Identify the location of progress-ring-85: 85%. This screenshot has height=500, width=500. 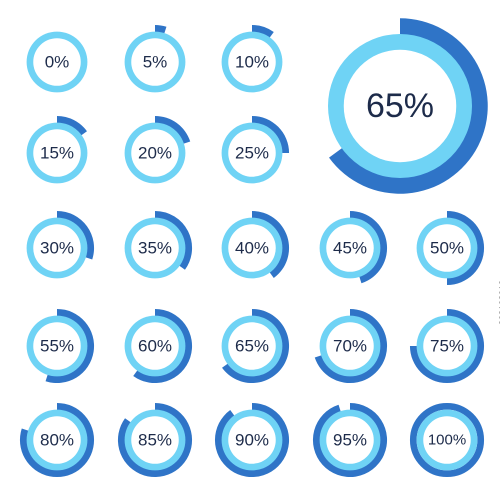
(155, 440).